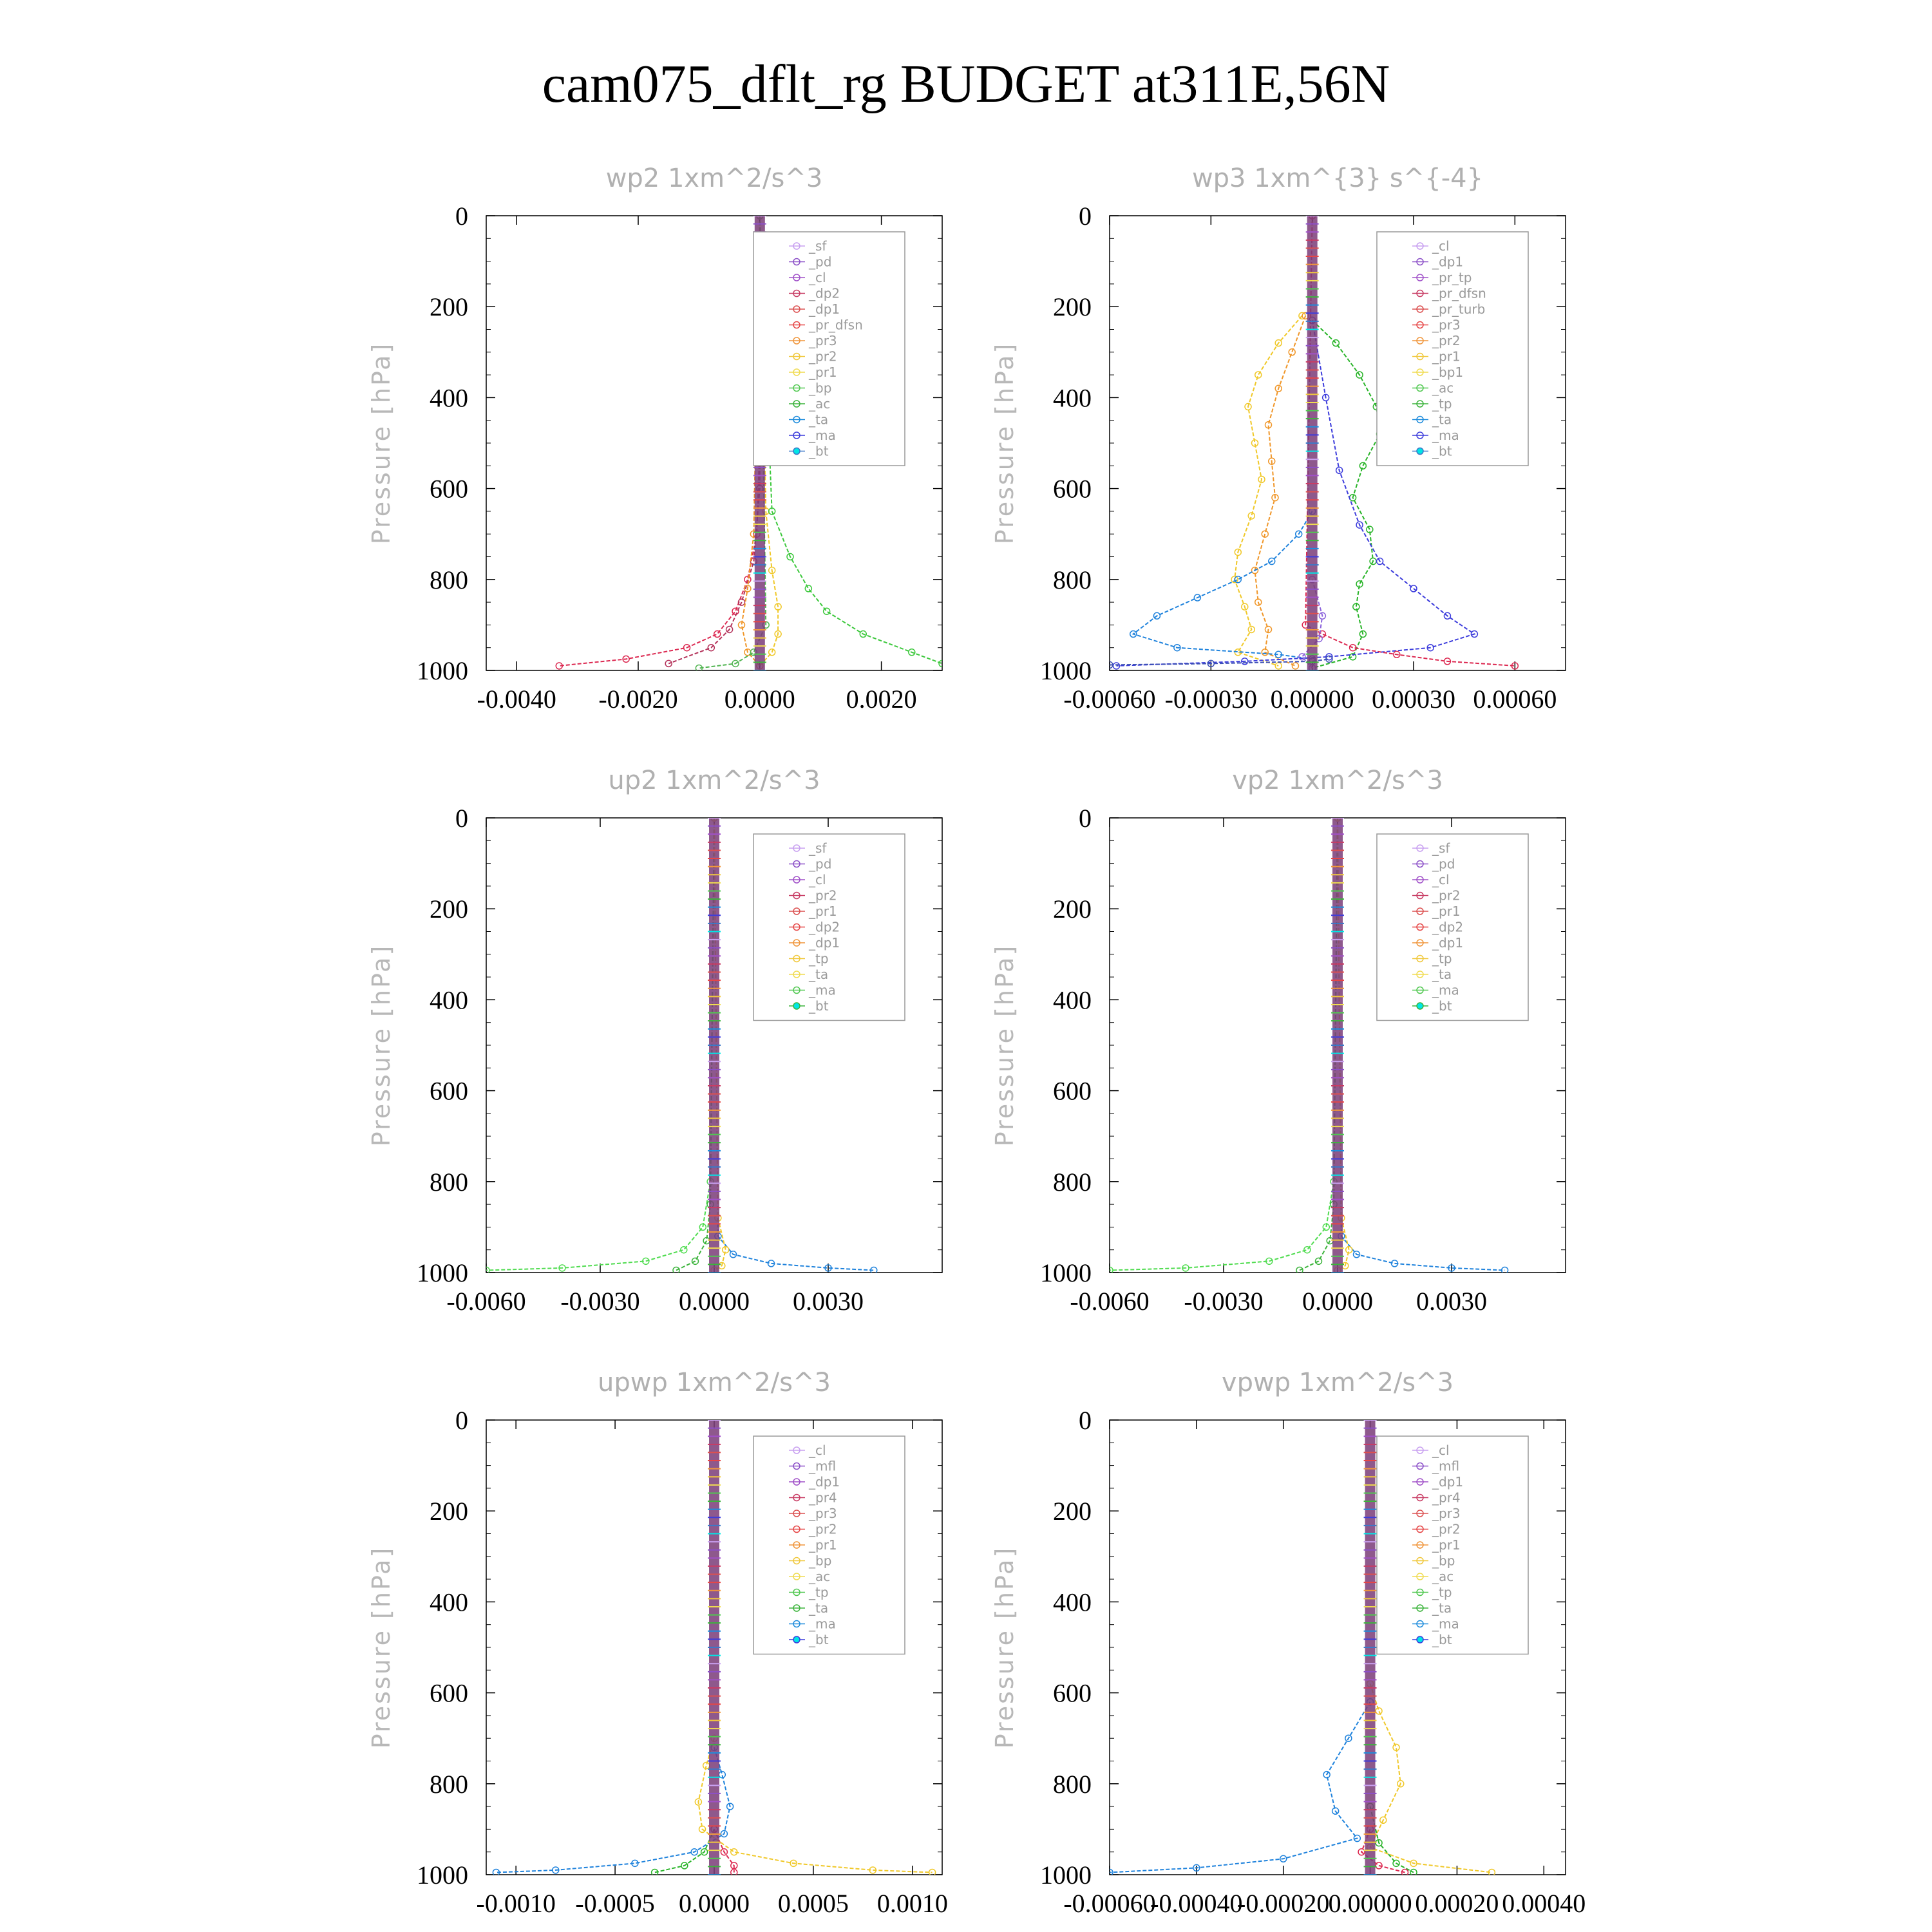 The width and height of the screenshot is (1932, 1932). What do you see at coordinates (1072, 398) in the screenshot?
I see `y-tick-label: 400` at bounding box center [1072, 398].